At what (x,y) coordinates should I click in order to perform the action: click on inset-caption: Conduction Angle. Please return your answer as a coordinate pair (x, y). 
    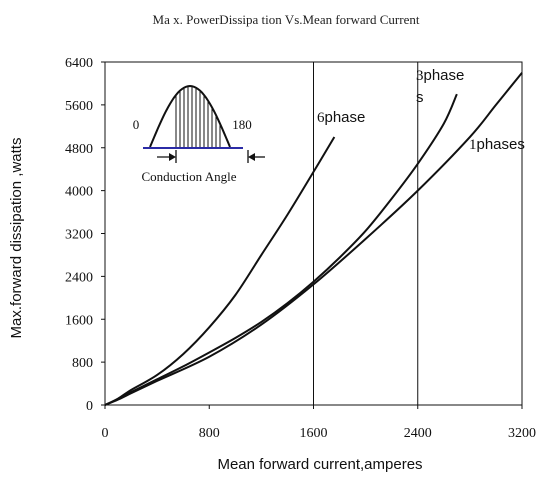
    Looking at the image, I should click on (189, 176).